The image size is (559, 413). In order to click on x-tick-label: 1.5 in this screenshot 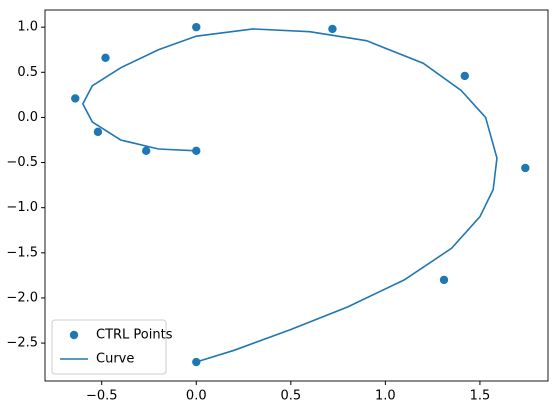, I will do `click(480, 396)`.